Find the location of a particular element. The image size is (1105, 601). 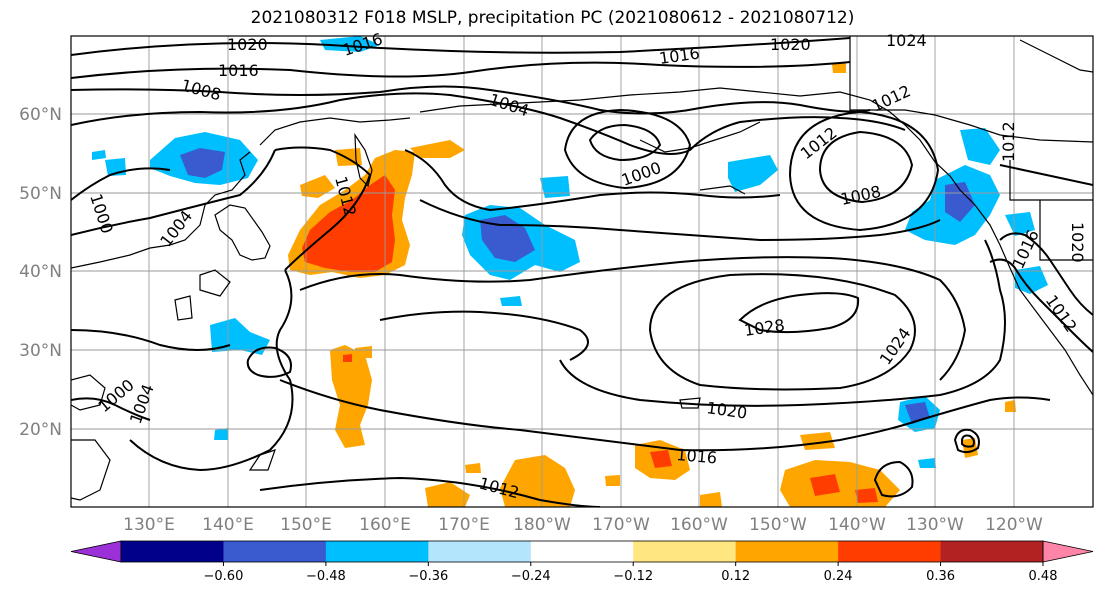

colorbar-tick-label: 0.12 is located at coordinates (735, 576).